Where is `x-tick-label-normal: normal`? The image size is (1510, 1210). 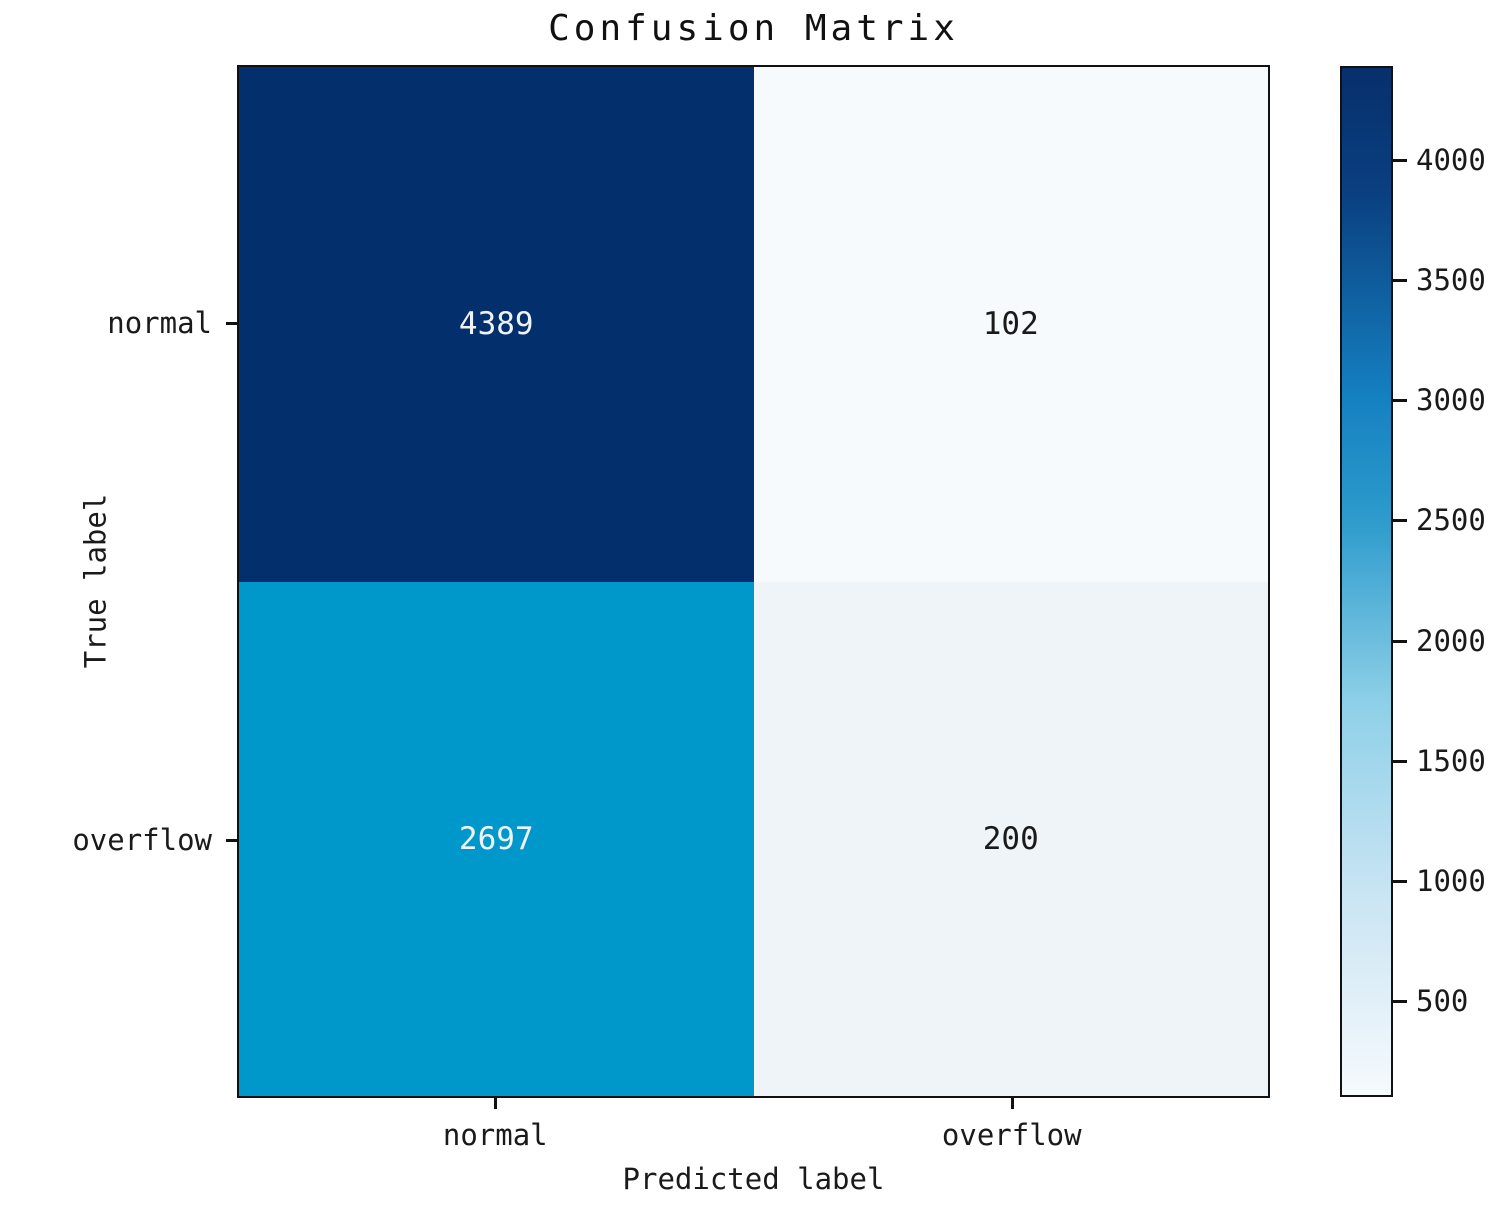
x-tick-label-normal: normal is located at coordinates (495, 1135).